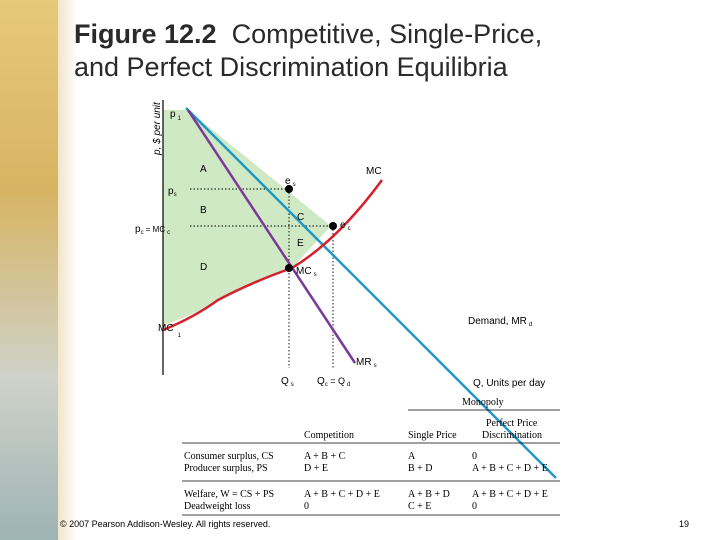 The height and width of the screenshot is (540, 720). What do you see at coordinates (217, 506) in the screenshot?
I see `row-label: Deadweight loss` at bounding box center [217, 506].